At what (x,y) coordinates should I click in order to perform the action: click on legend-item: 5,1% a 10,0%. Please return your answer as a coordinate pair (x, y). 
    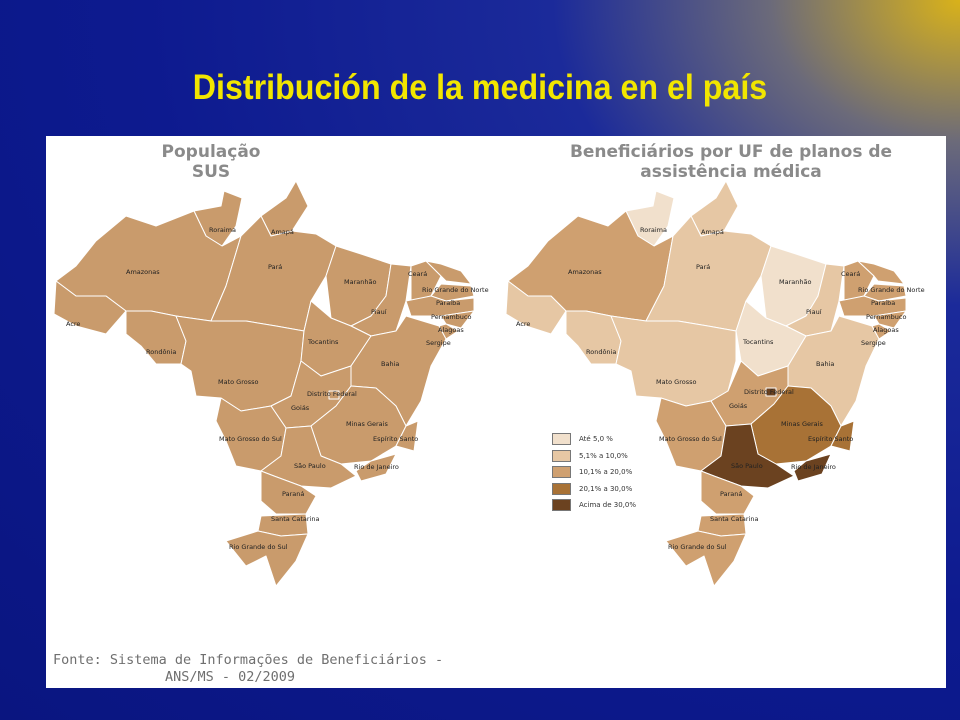
    Looking at the image, I should click on (594, 456).